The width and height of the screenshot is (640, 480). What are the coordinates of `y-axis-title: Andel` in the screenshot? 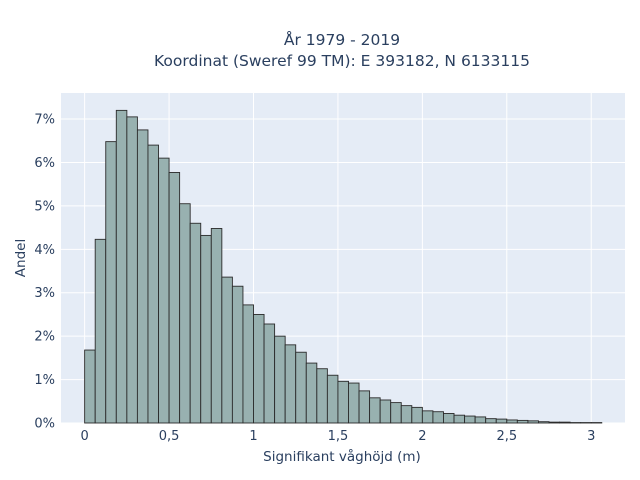 It's located at (21, 258).